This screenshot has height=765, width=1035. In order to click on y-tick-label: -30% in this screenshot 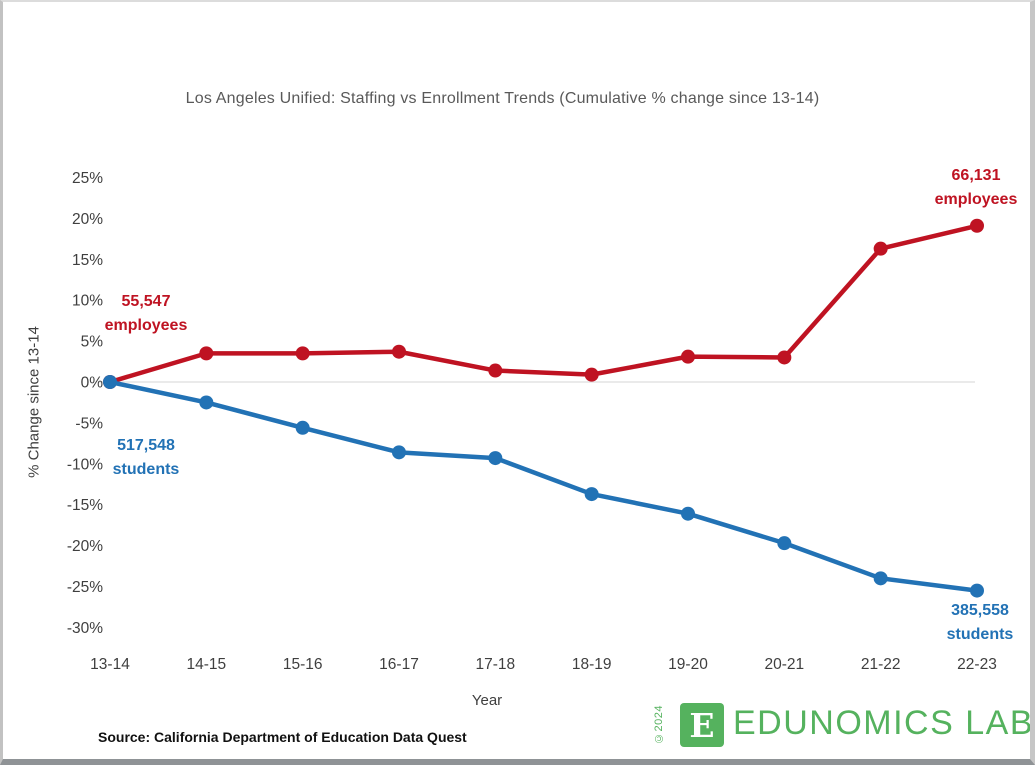, I will do `click(85, 628)`.